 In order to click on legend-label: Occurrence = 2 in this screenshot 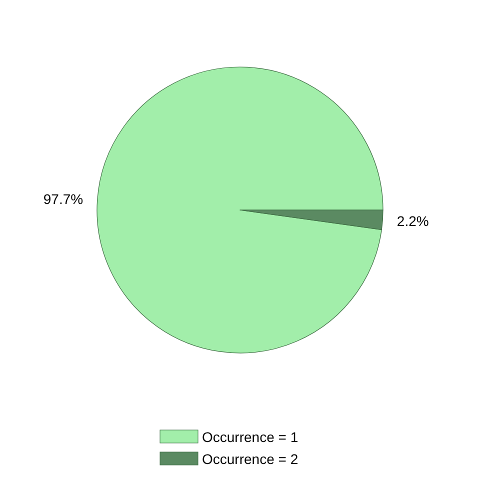, I will do `click(250, 458)`.